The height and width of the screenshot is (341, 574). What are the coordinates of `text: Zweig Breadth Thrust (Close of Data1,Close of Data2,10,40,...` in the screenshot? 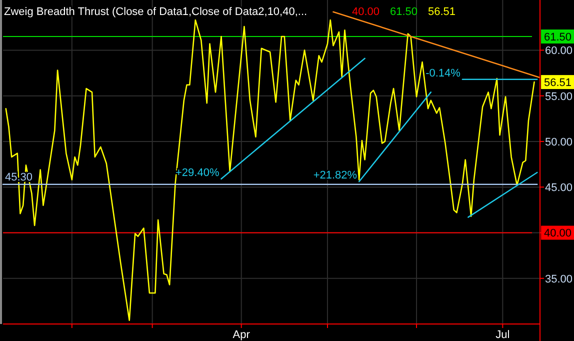 It's located at (156, 12).